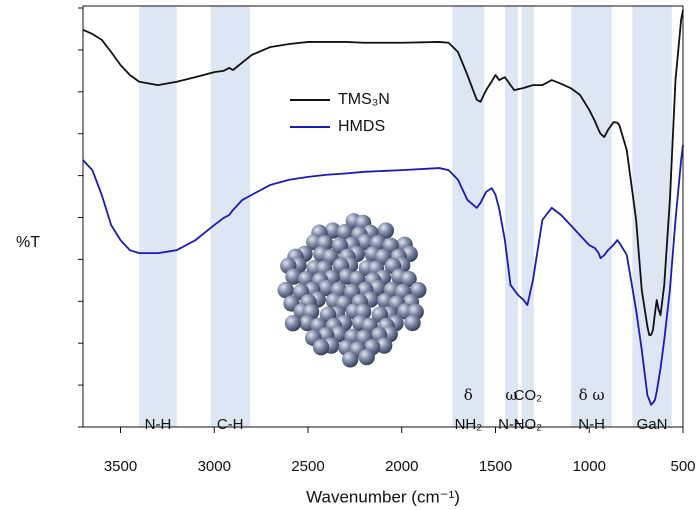 The image size is (696, 510). Describe the element at coordinates (528, 395) in the screenshot. I see `band-label: CO₂` at that location.